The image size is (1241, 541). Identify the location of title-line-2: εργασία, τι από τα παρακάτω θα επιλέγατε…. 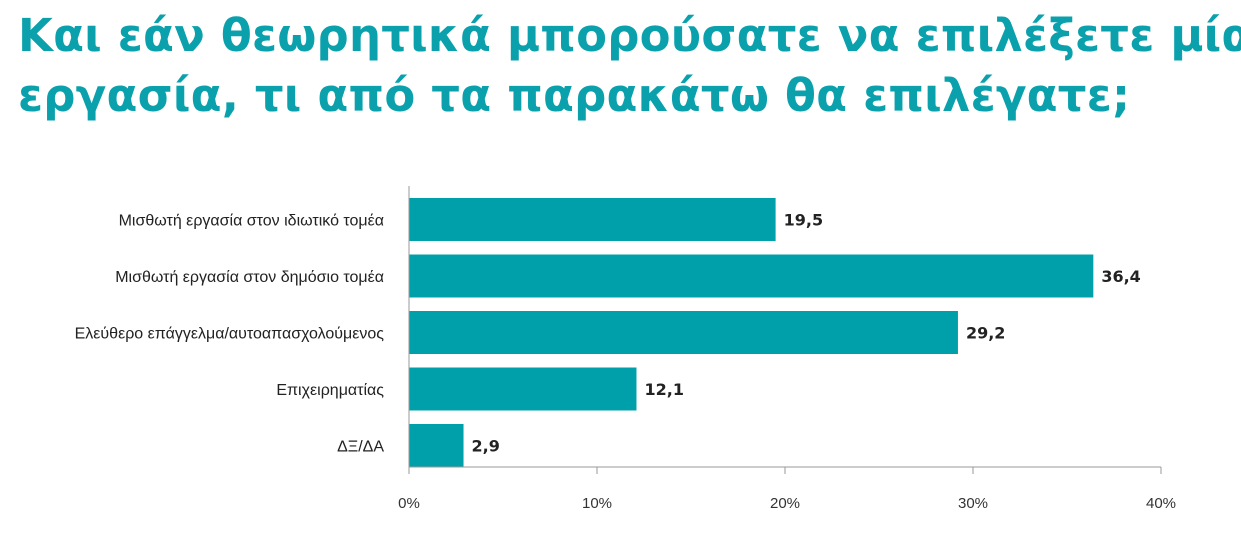
(574, 95).